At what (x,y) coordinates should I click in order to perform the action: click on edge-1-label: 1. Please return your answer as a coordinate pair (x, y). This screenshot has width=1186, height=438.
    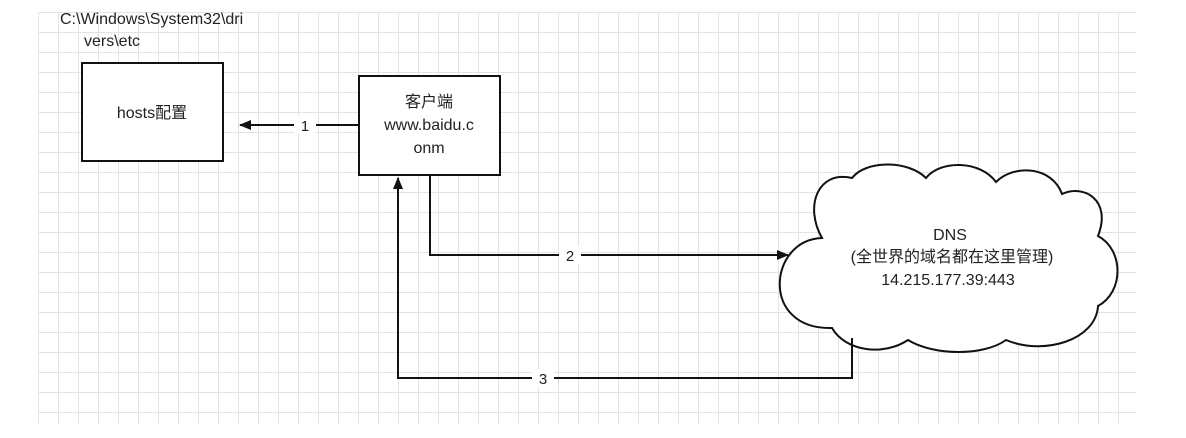
    Looking at the image, I should click on (305, 126).